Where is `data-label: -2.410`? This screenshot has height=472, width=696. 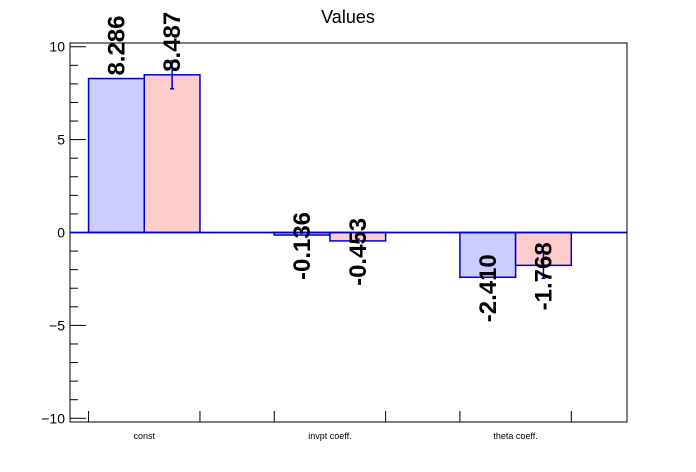
data-label: -2.410 is located at coordinates (488, 288).